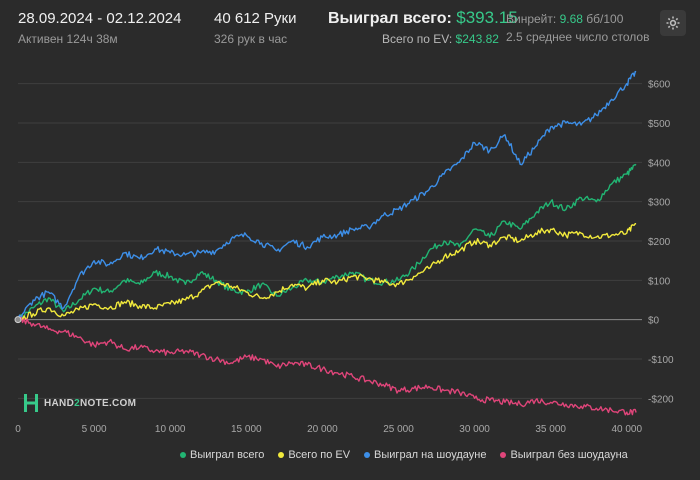 The image size is (700, 480). I want to click on legend-dot-showdown, so click(367, 455).